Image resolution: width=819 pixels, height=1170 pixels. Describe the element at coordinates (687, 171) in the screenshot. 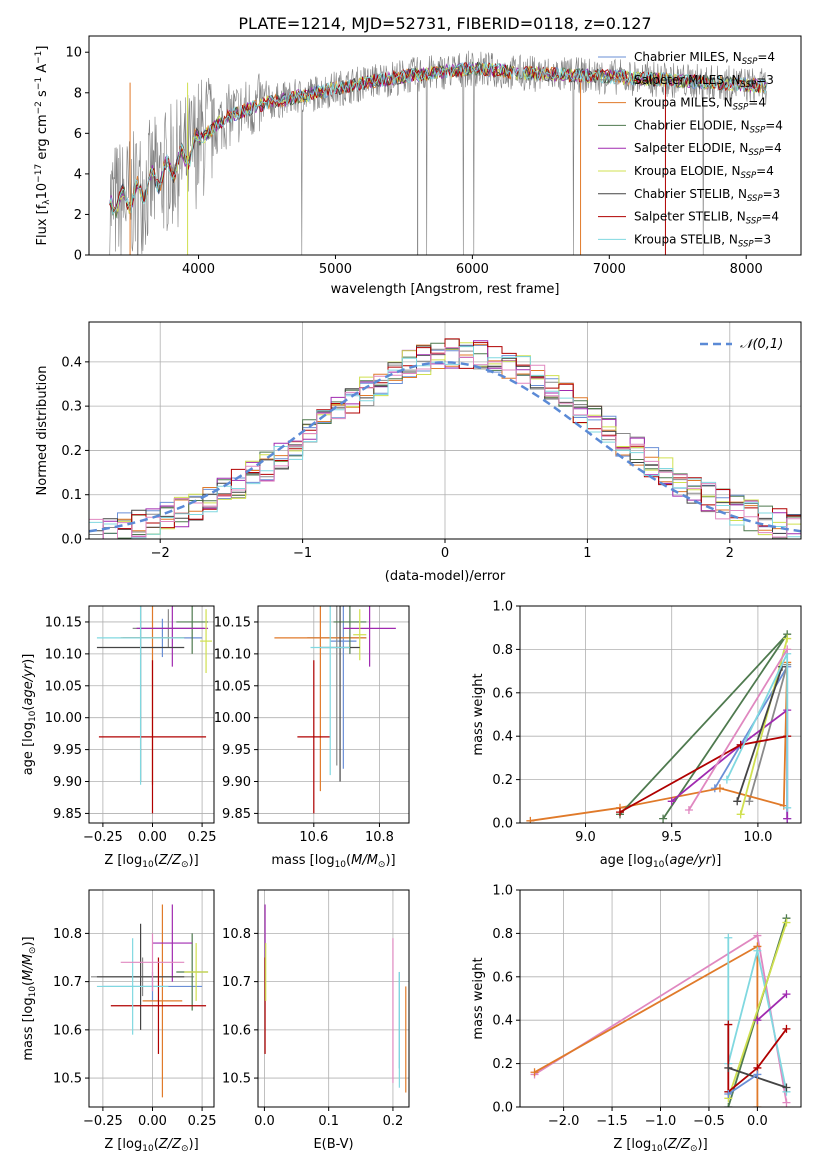

I see `legend-model-name: Kroupa ELODIE, N` at that location.